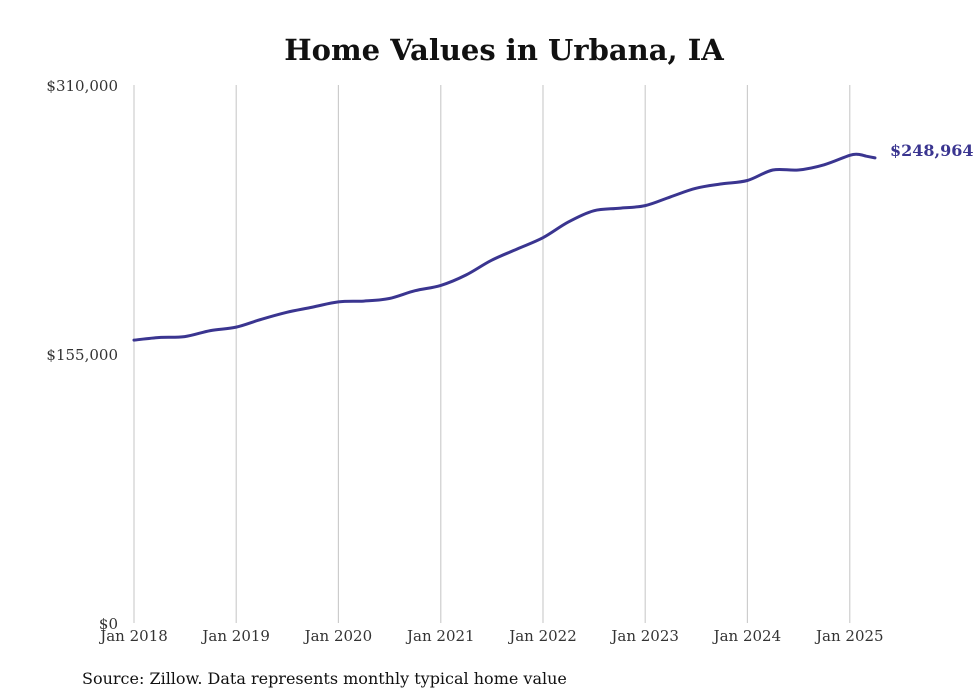 This screenshot has width=980, height=699. What do you see at coordinates (849, 636) in the screenshot?
I see `x-tick-label-7: Jan 2025` at bounding box center [849, 636].